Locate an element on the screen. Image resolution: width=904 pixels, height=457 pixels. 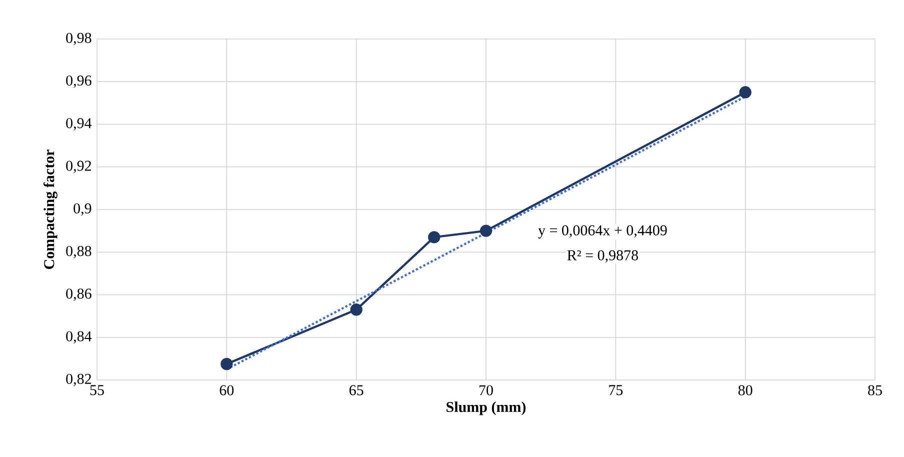
y-axis-title: Compacting factor is located at coordinates (50, 209).